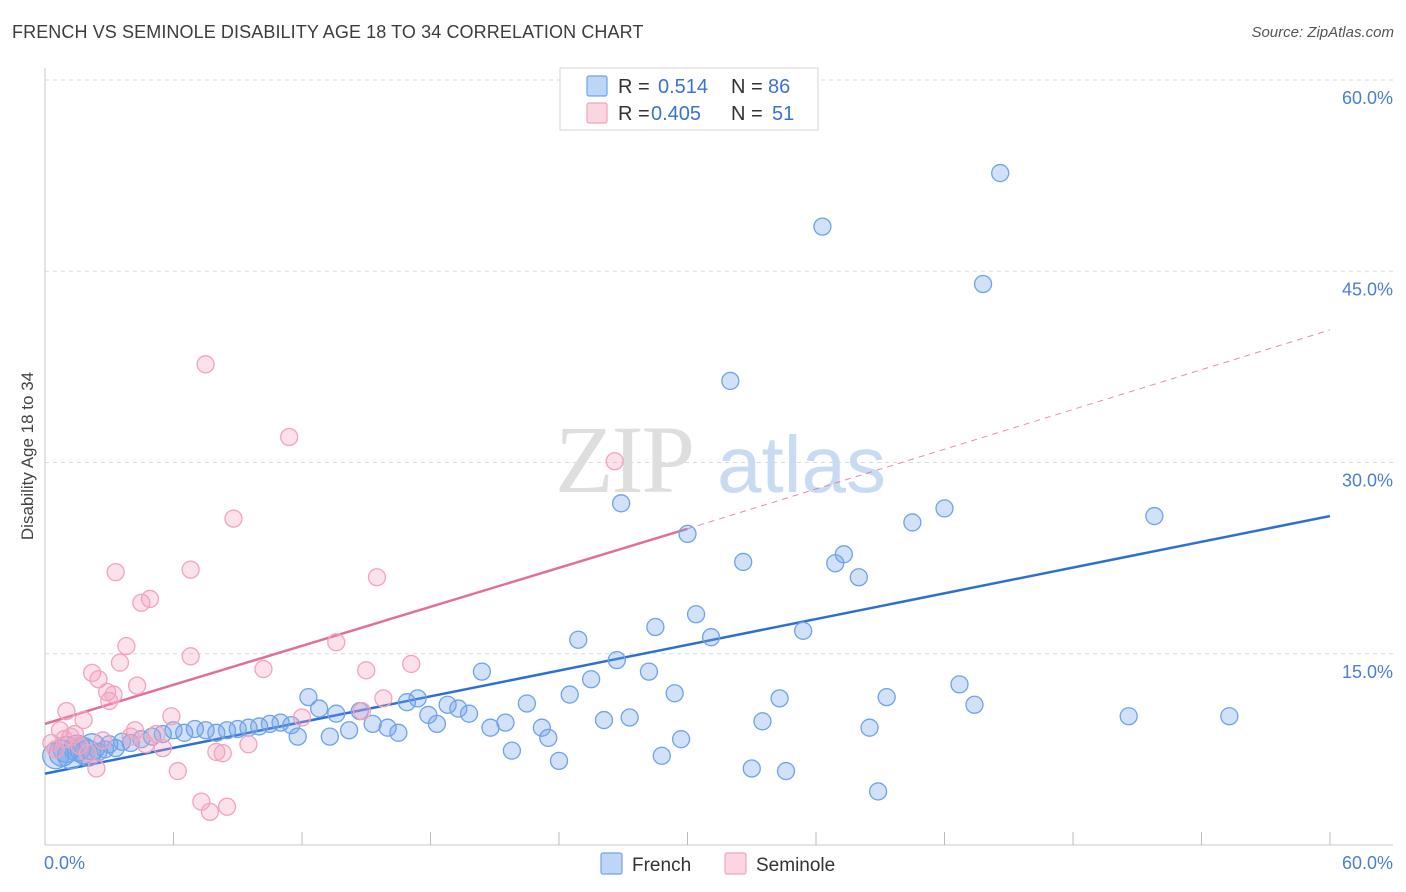 The width and height of the screenshot is (1406, 892). Describe the element at coordinates (683, 87) in the screenshot. I see `legend-r-value-french: 0.514` at that location.